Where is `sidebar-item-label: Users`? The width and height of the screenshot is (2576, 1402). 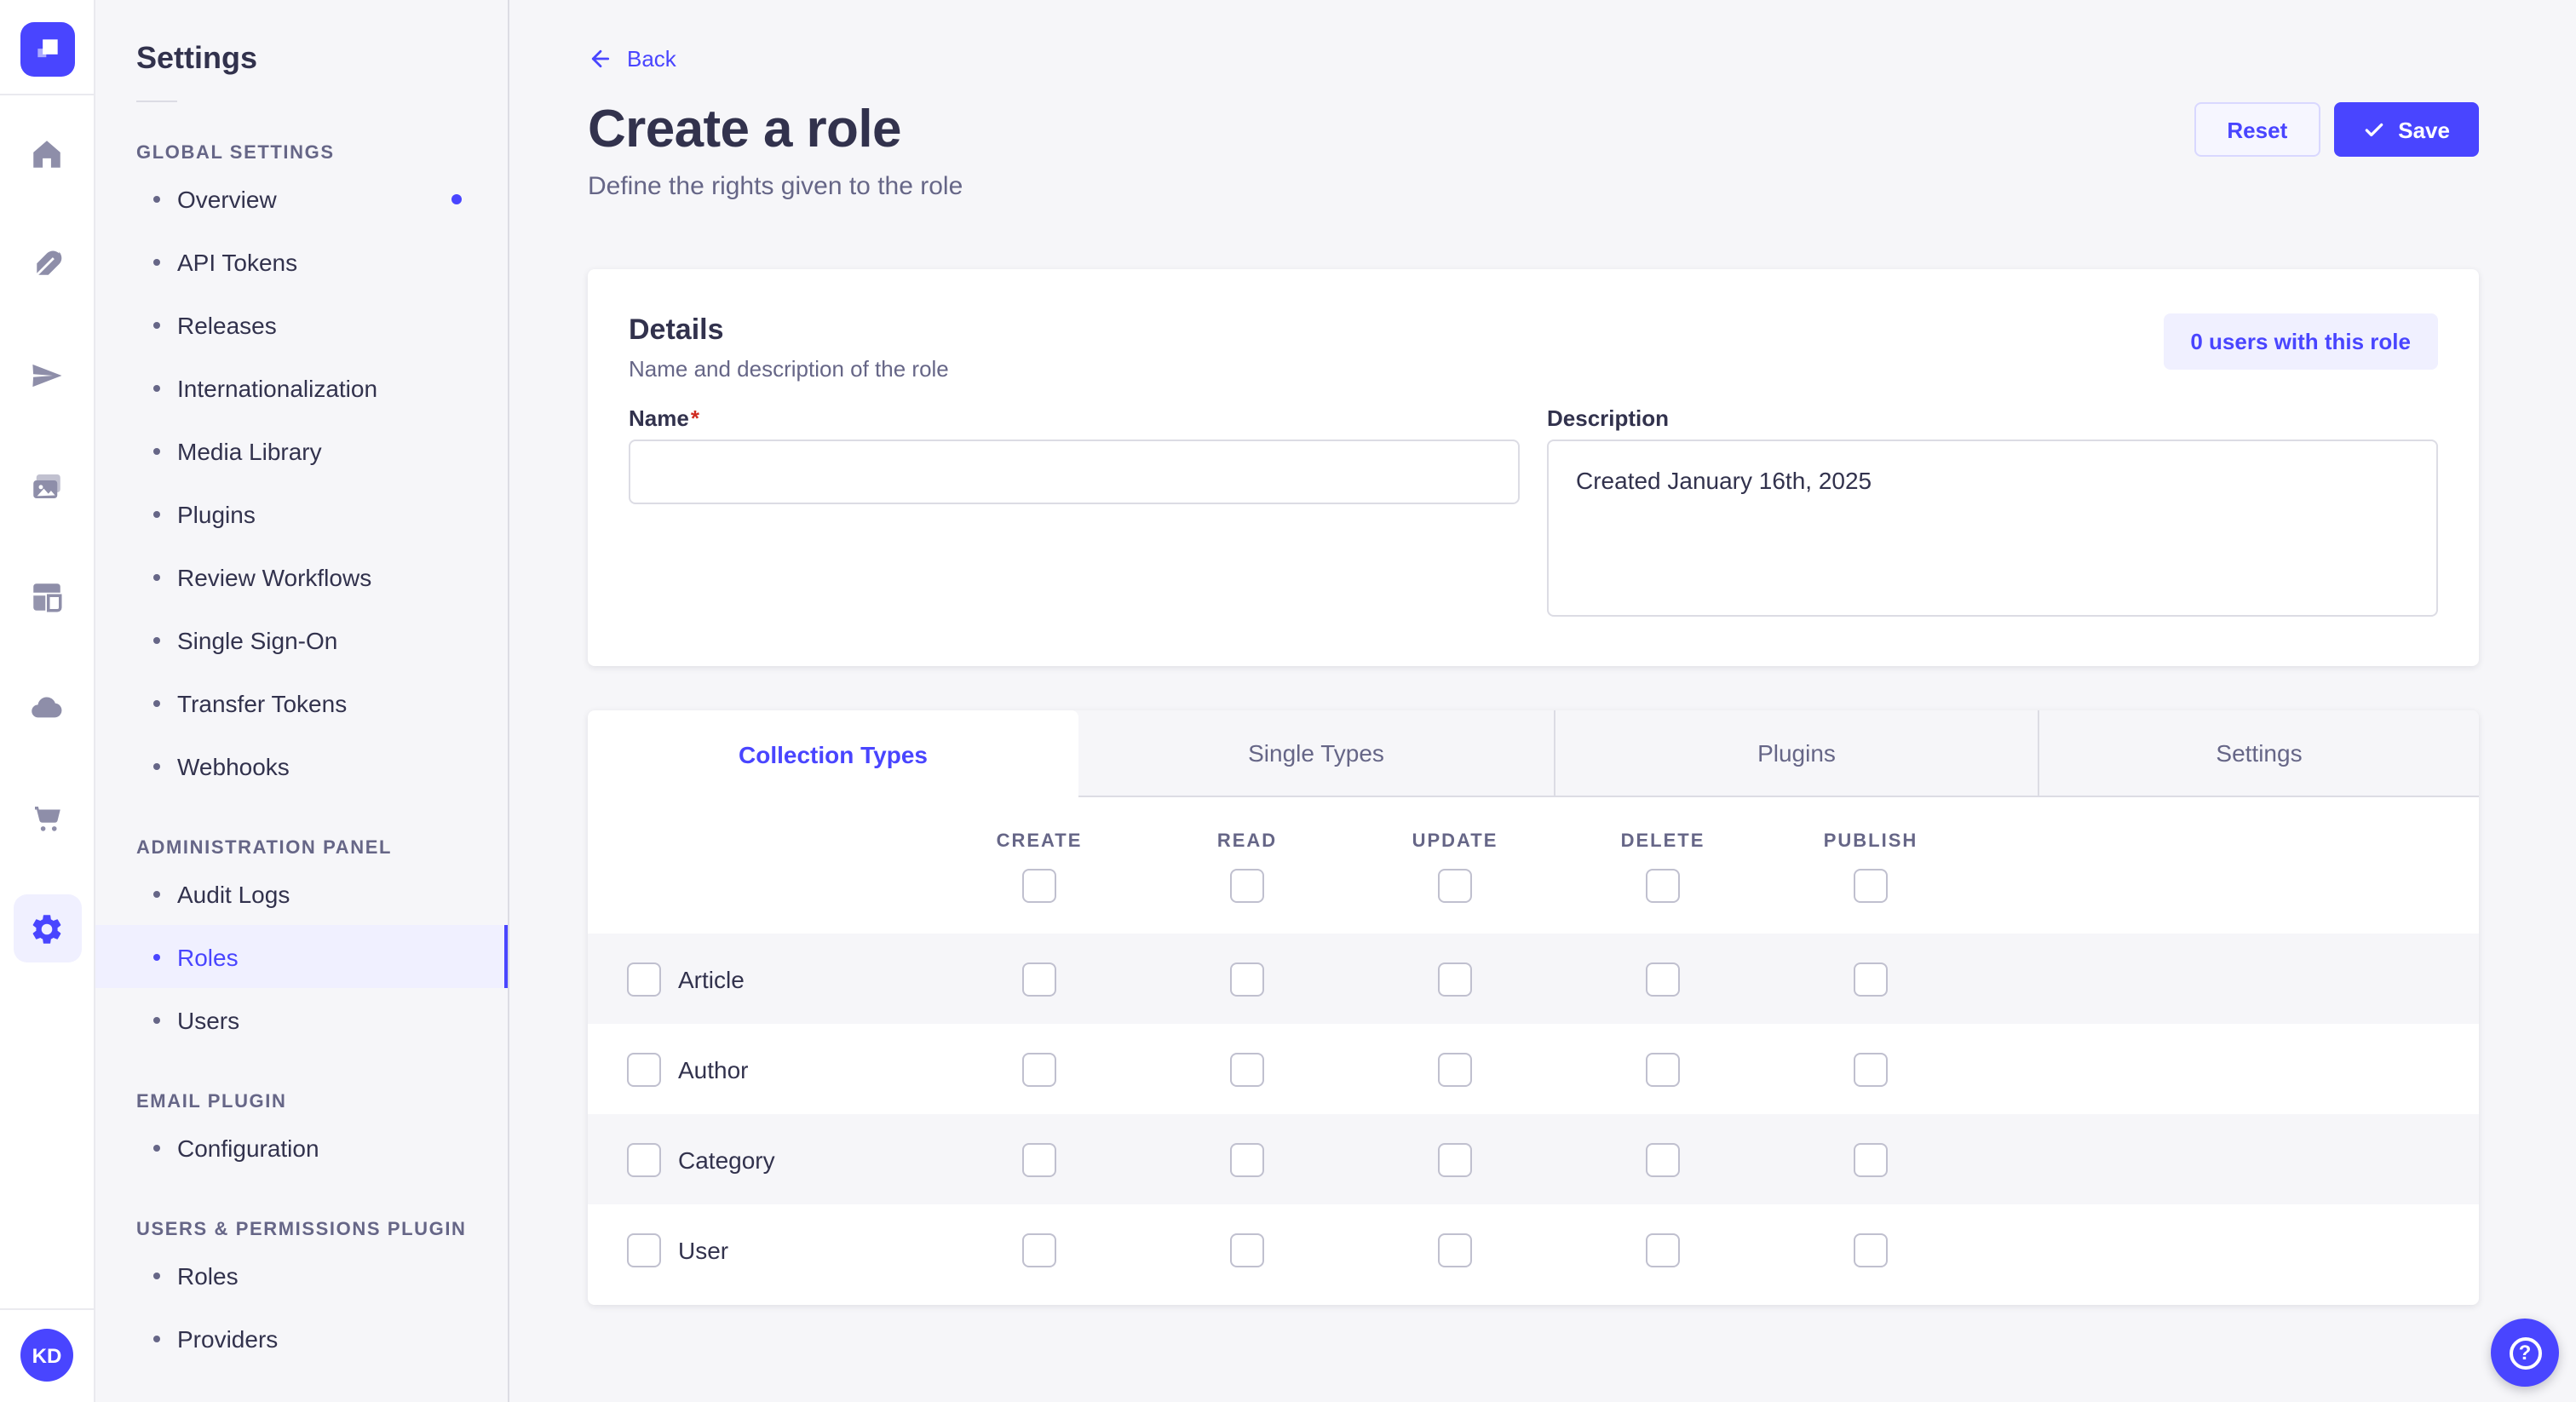
sidebar-item-label: Users is located at coordinates (208, 1020).